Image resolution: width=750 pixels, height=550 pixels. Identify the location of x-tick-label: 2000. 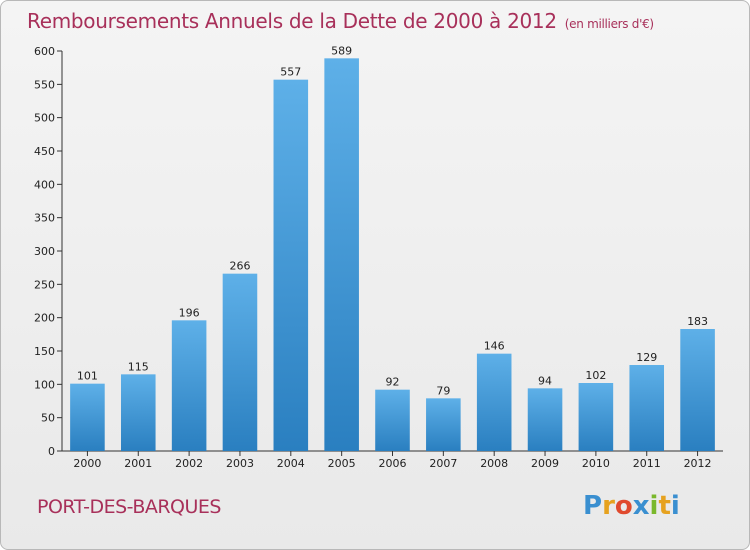
(87, 463).